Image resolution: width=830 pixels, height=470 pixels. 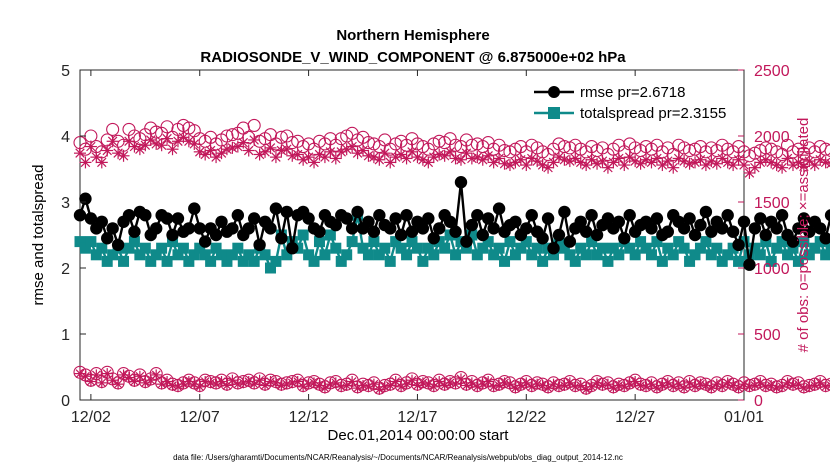 I want to click on y-tick-label-left: 5, so click(x=65, y=71).